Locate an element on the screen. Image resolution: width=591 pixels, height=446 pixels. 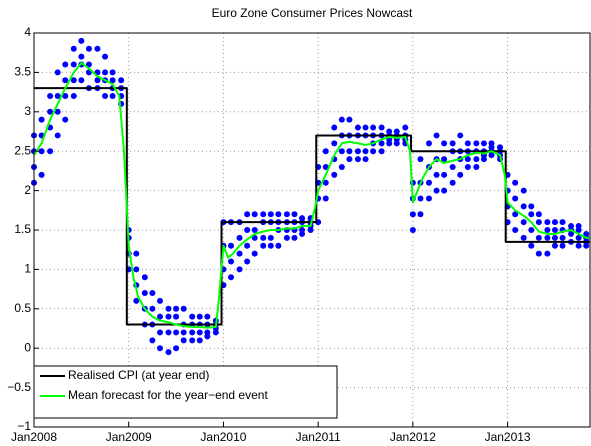
y-tick-label: 4 is located at coordinates (27, 32).